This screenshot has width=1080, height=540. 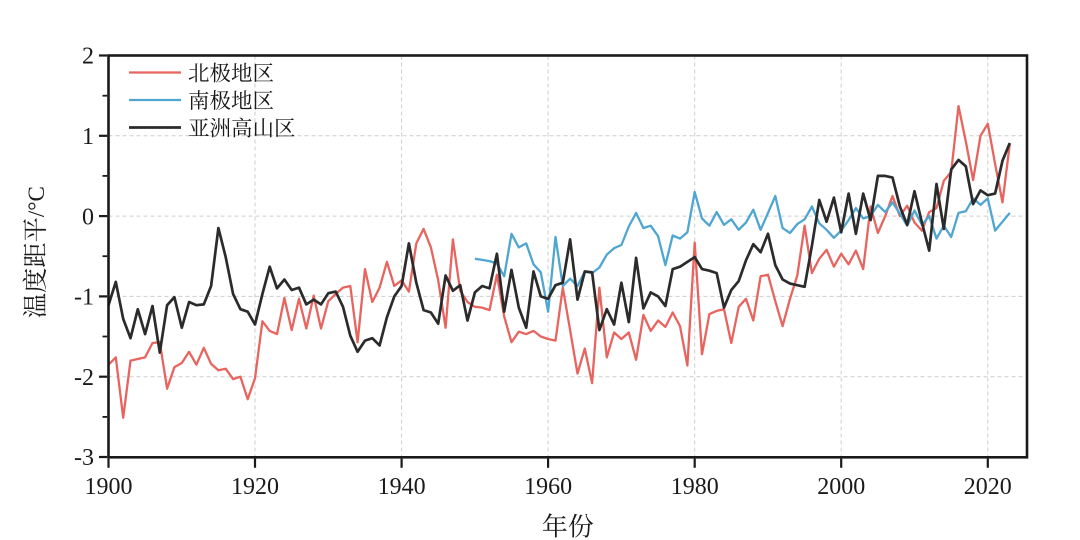 What do you see at coordinates (88, 217) in the screenshot?
I see `svg-text: 0` at bounding box center [88, 217].